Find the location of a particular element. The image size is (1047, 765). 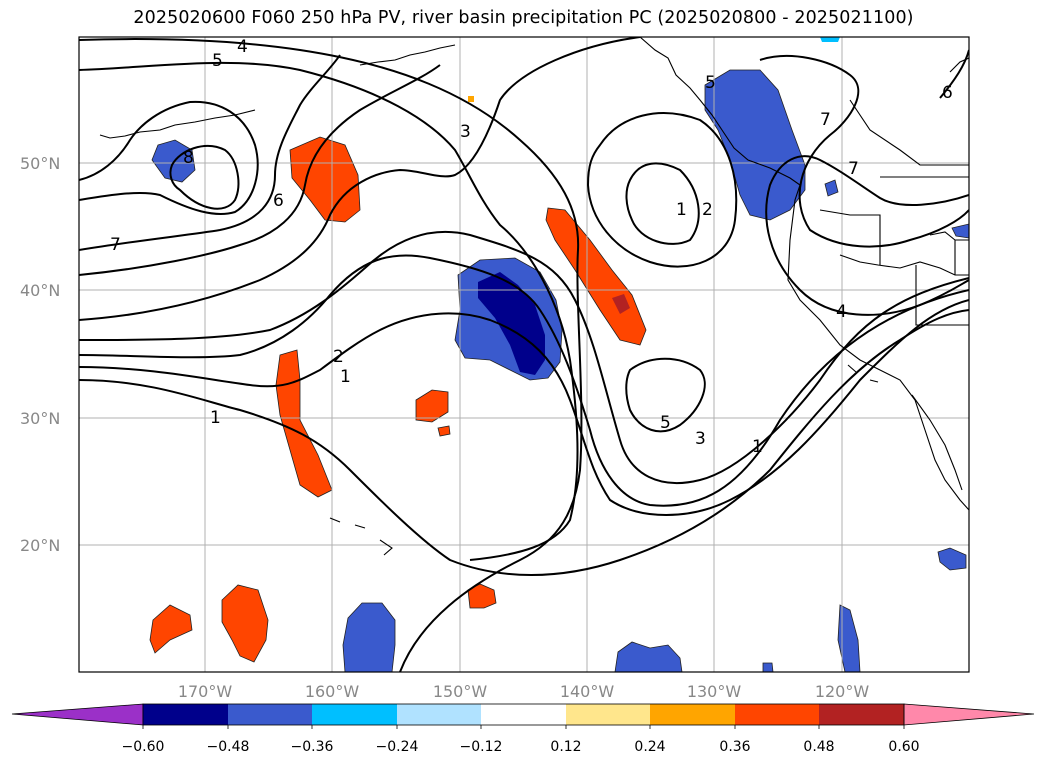

contour-label: 8 is located at coordinates (188, 158).